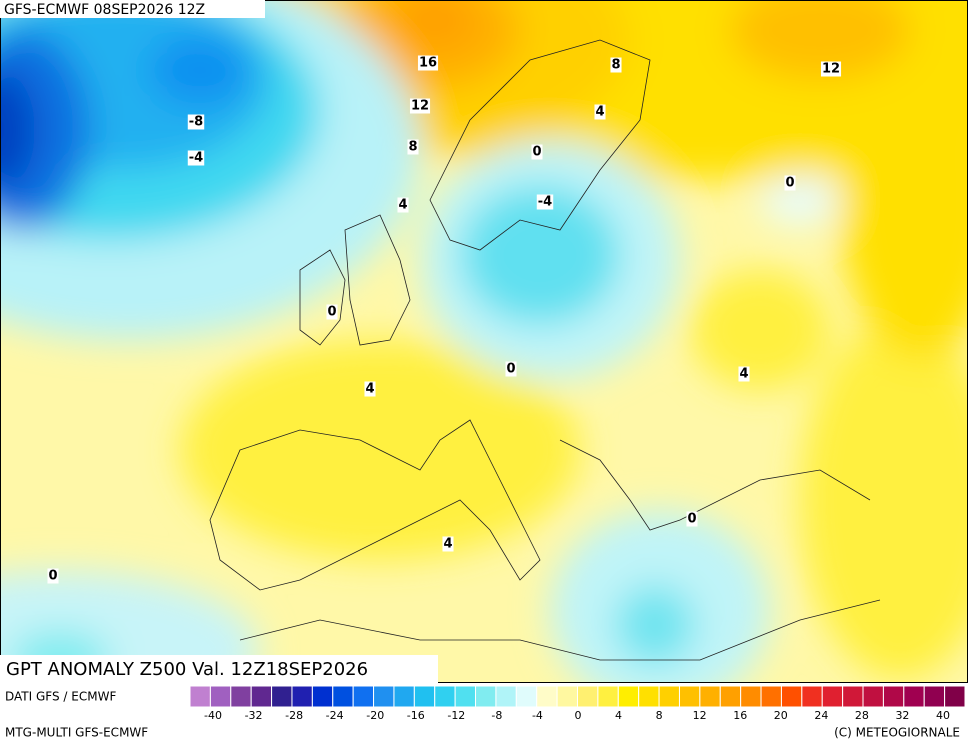 This screenshot has width=968, height=745. I want to click on legend-label: 12, so click(700, 715).